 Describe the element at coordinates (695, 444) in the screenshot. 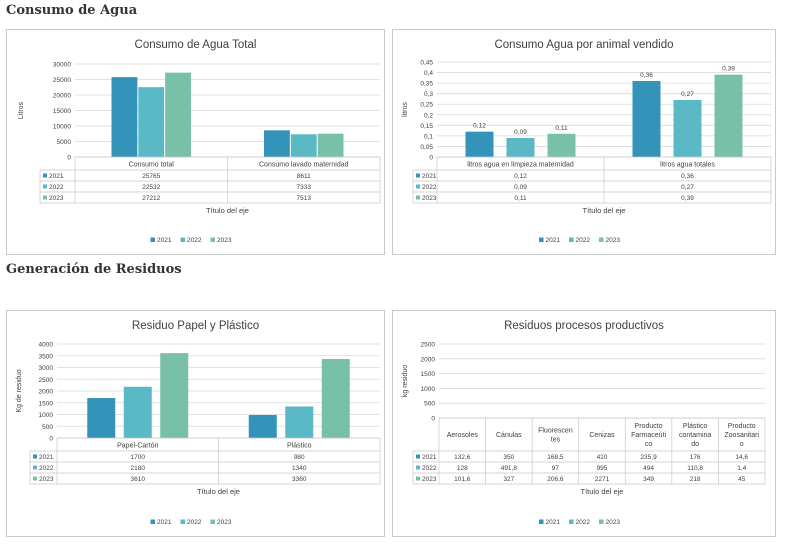

I see `category-label: do` at that location.